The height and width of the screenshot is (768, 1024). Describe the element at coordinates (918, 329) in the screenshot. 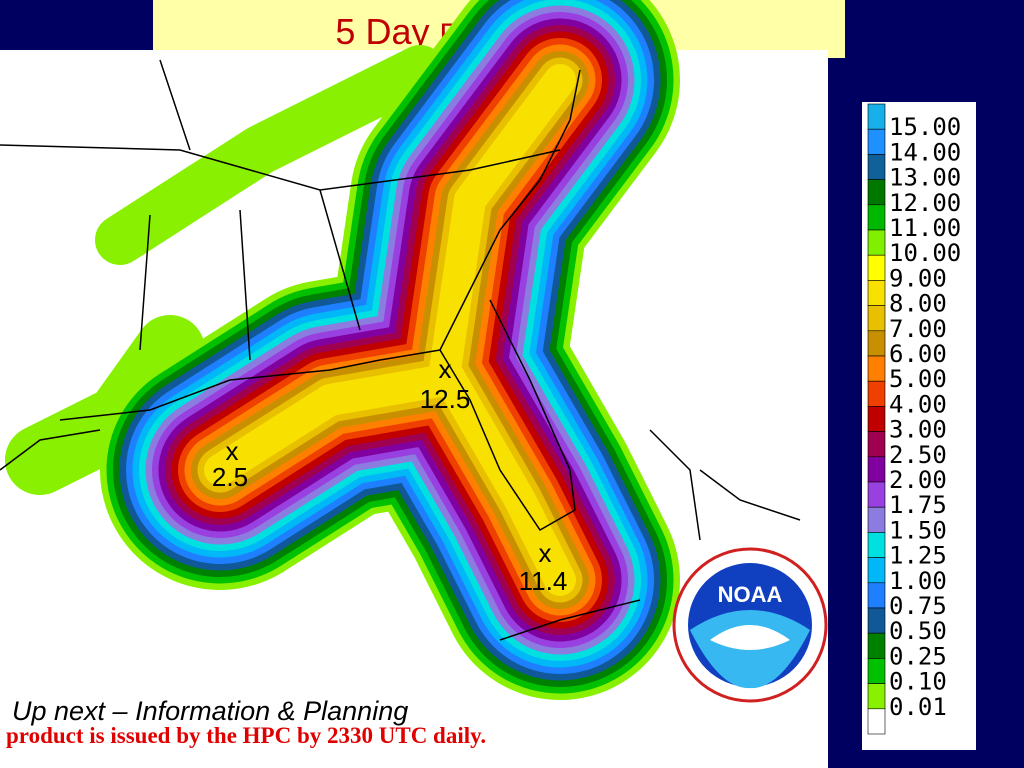

I see `legend-label: 7.00` at that location.